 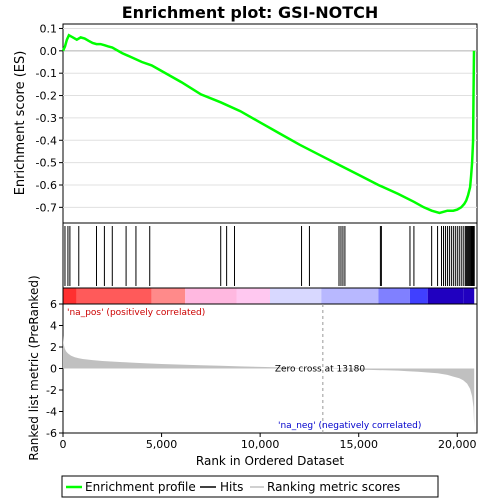 I want to click on legend-ranking-metric-label: Ranking metric scores, so click(x=333, y=487).